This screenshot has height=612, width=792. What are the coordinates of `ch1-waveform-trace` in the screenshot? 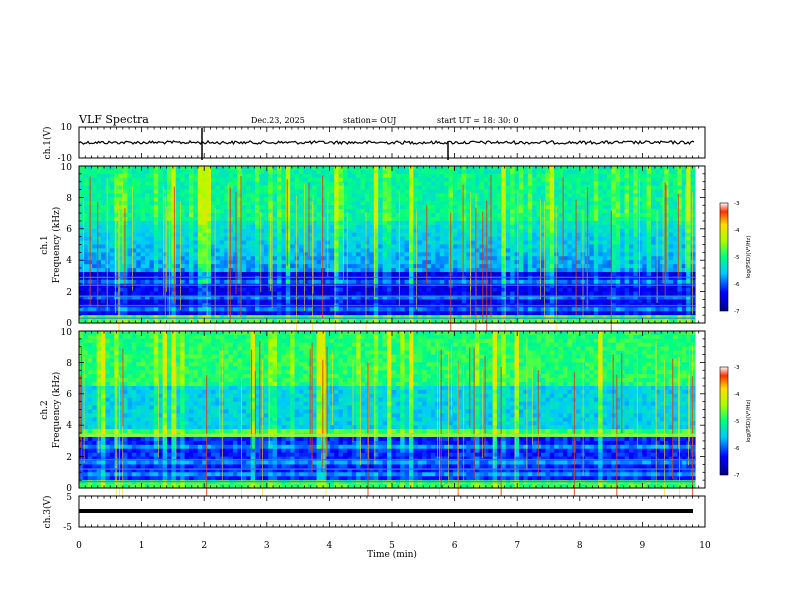 It's located at (386, 142).